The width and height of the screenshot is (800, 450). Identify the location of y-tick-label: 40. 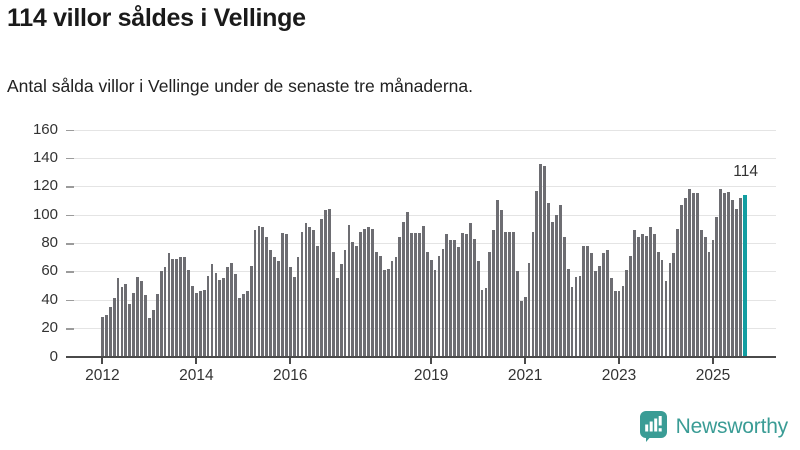
(49, 299).